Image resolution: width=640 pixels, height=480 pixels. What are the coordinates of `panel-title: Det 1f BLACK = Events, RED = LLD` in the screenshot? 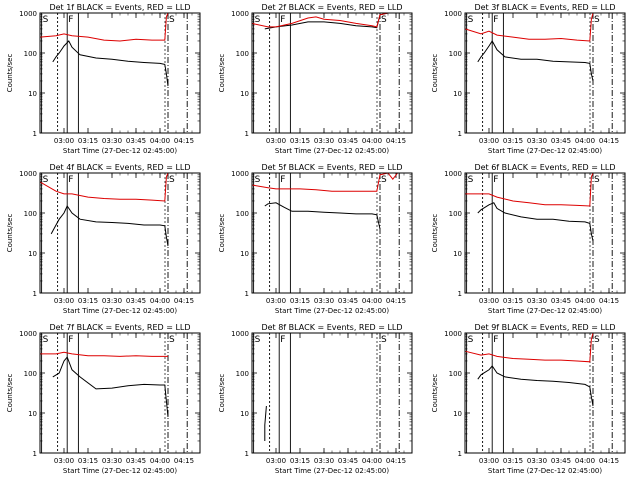 It's located at (119, 7).